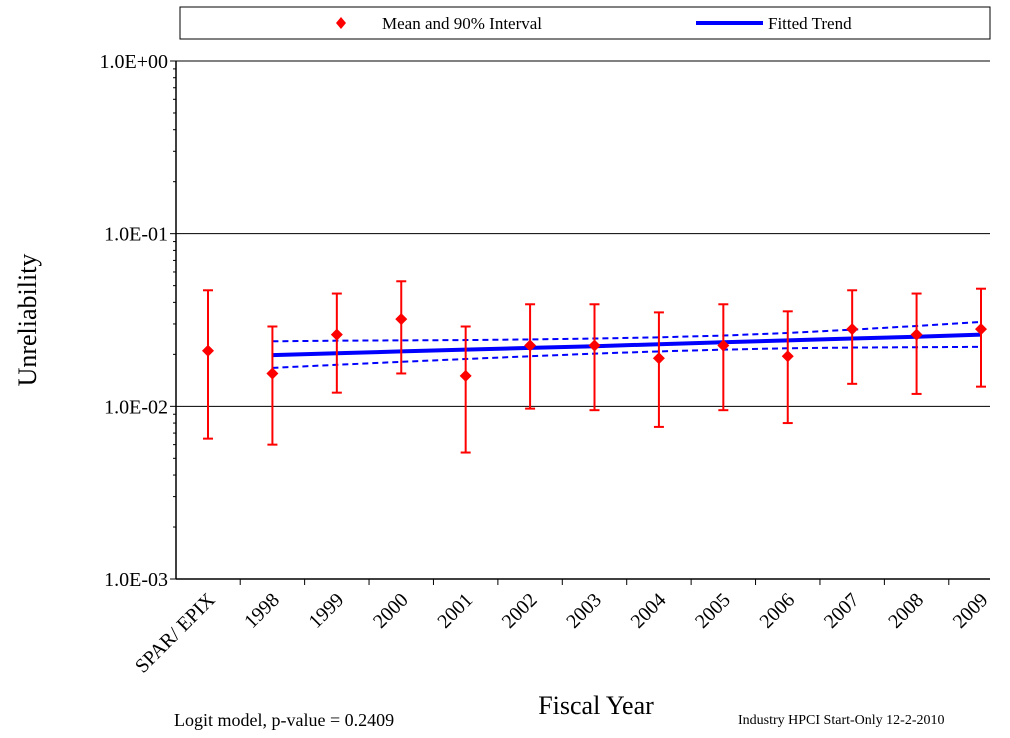 The image size is (1010, 738). Describe the element at coordinates (462, 23) in the screenshot. I see `legend-mean-label: Mean and 90% Interval` at that location.